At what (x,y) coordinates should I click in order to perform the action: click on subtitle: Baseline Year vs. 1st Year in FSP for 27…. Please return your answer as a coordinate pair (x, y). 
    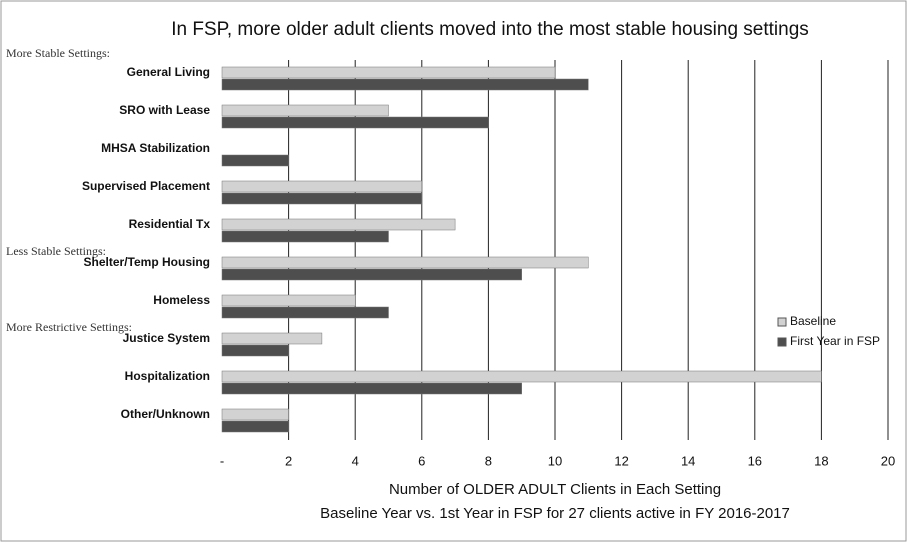
    Looking at the image, I should click on (555, 513).